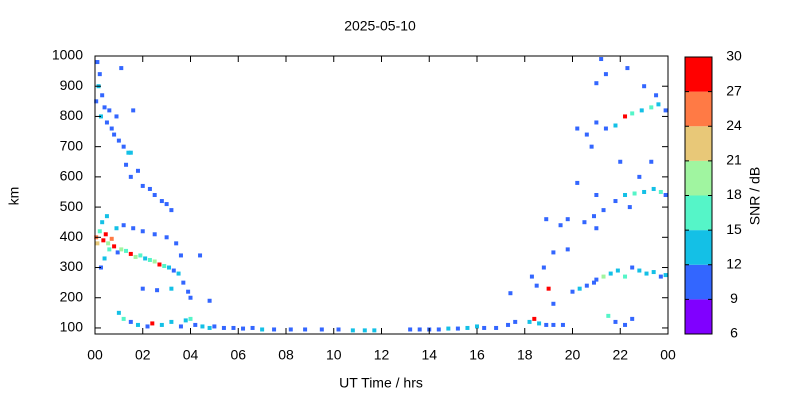 This screenshot has width=800, height=405. I want to click on y-tick-label: 400, so click(72, 236).